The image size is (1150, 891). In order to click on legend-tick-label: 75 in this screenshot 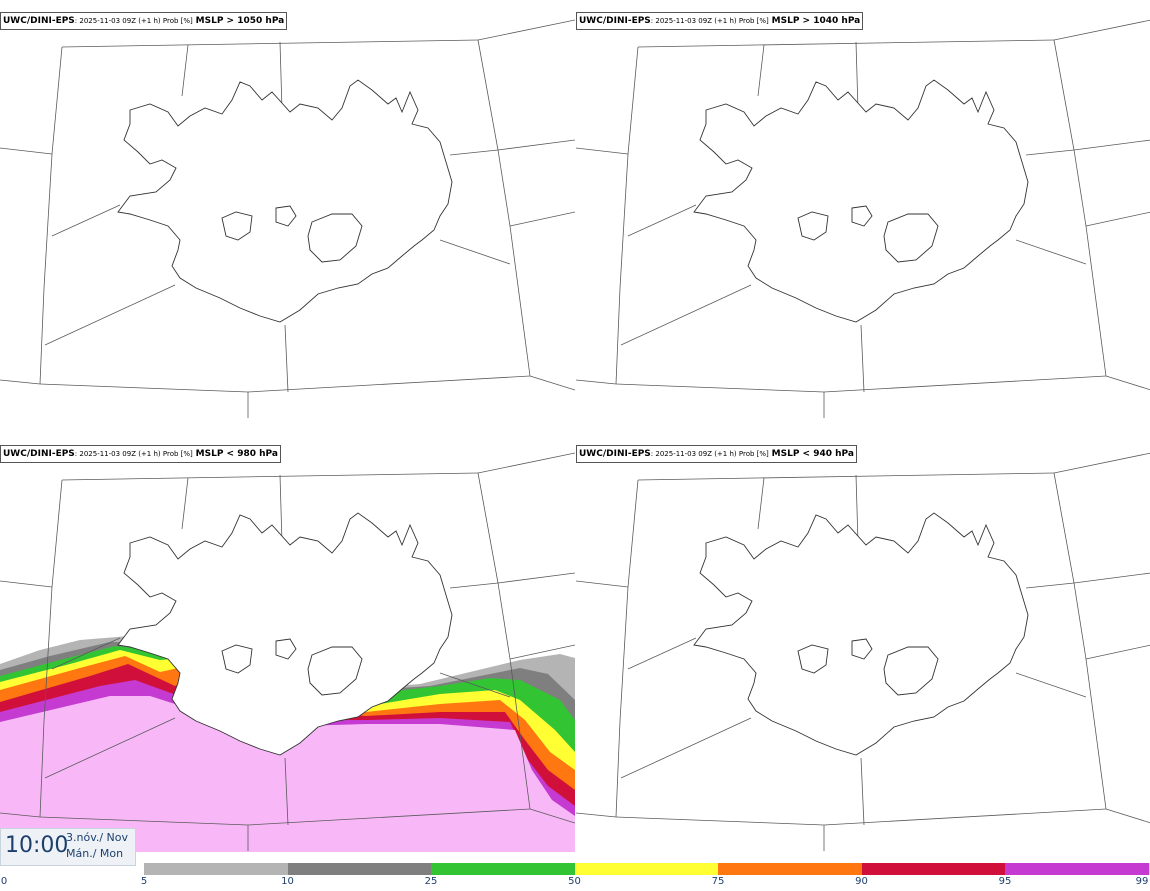, I will do `click(718, 881)`.